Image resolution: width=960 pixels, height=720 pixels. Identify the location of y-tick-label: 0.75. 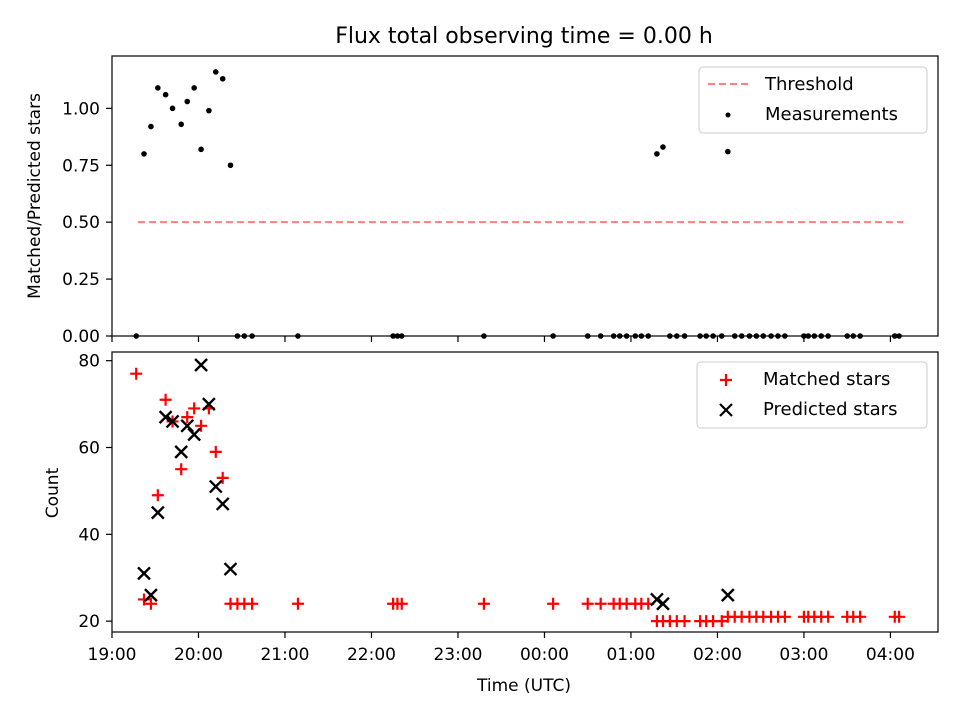
(81, 166).